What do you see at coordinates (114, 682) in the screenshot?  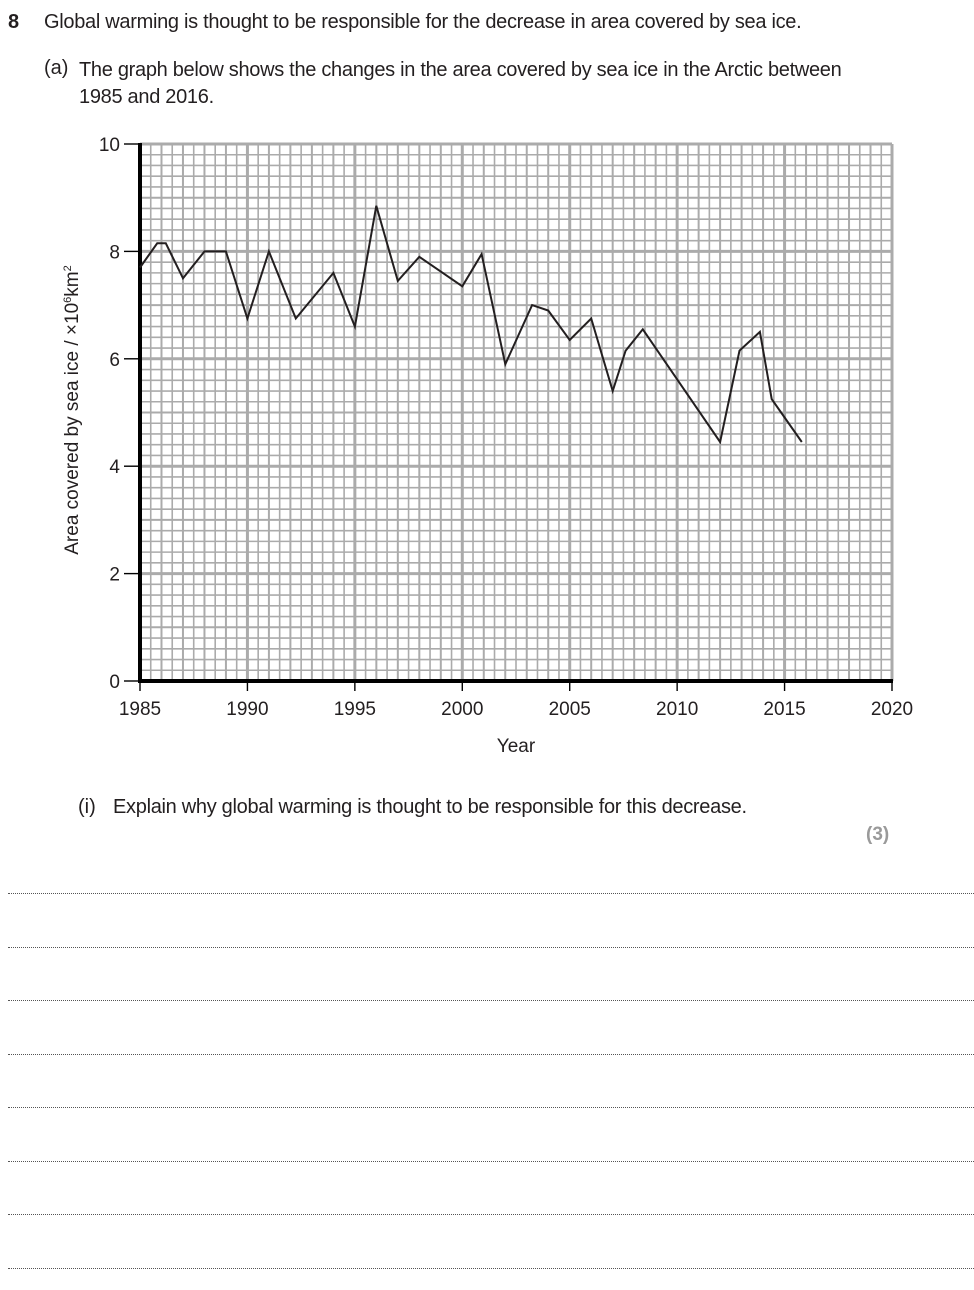 I see `y-tick-label: 0` at bounding box center [114, 682].